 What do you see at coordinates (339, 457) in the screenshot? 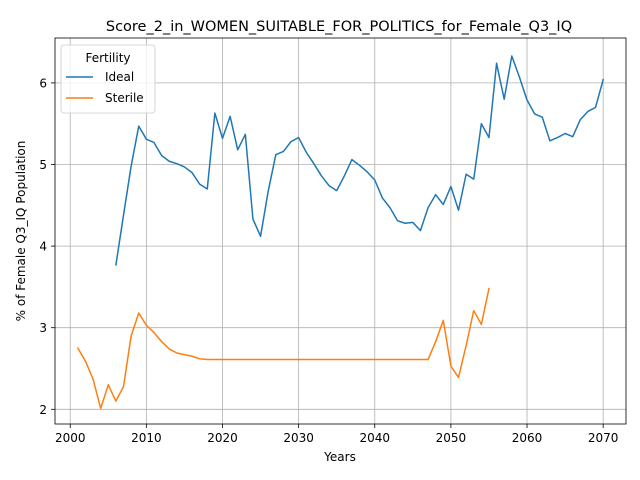
I see `x-axis-label: Years` at bounding box center [339, 457].